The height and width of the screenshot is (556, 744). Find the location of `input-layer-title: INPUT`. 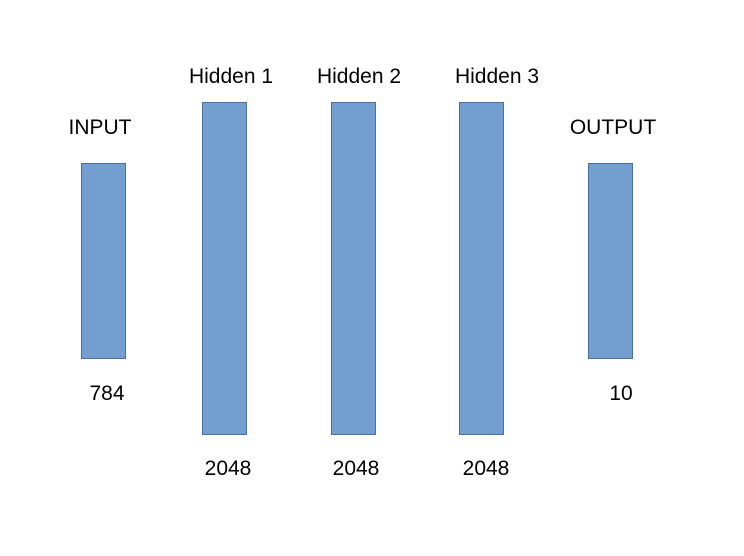

input-layer-title: INPUT is located at coordinates (100, 127).